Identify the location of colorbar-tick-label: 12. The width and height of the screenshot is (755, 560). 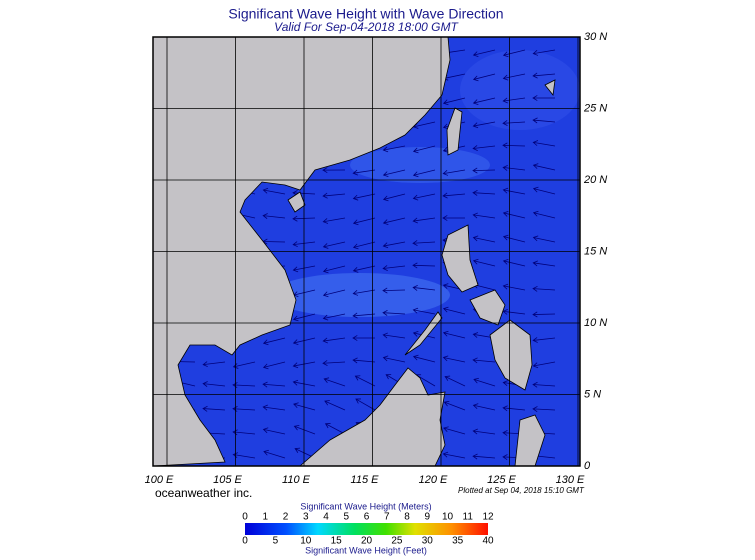
(488, 517).